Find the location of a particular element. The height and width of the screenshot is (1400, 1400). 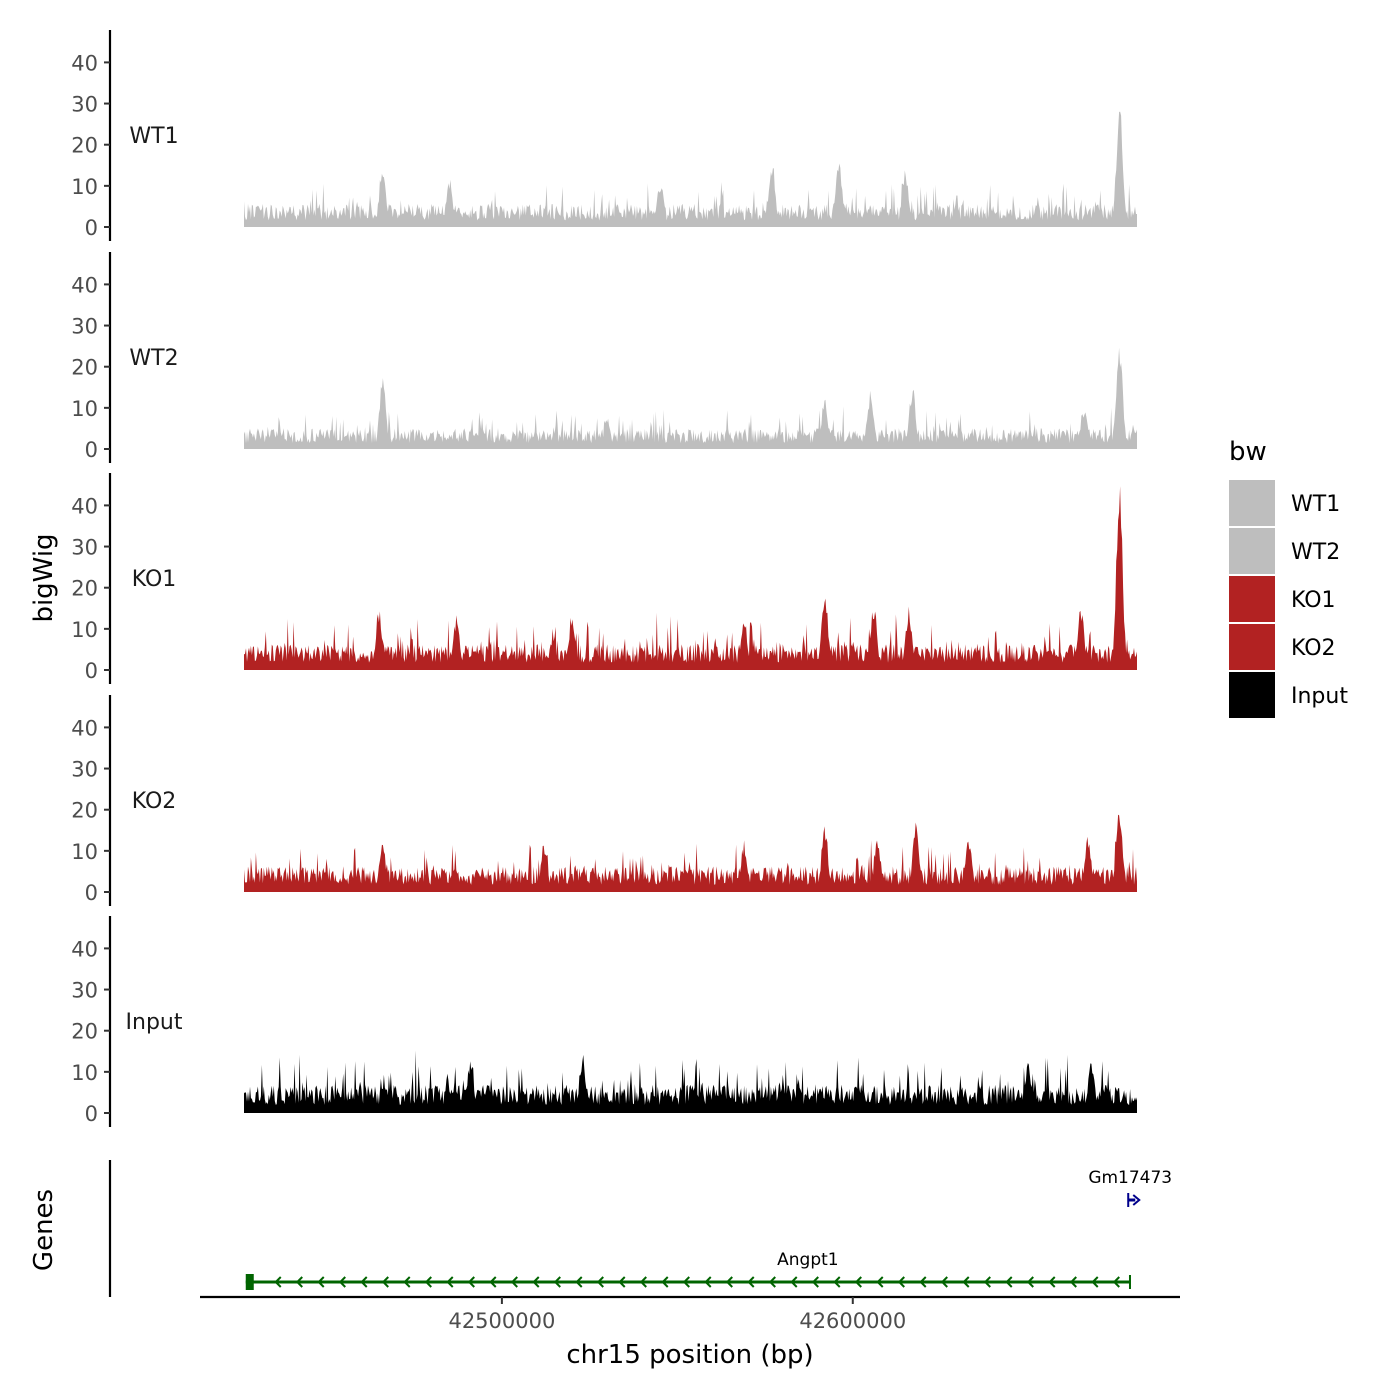

gene-angpt1: Angpt1 is located at coordinates (688, 1270).